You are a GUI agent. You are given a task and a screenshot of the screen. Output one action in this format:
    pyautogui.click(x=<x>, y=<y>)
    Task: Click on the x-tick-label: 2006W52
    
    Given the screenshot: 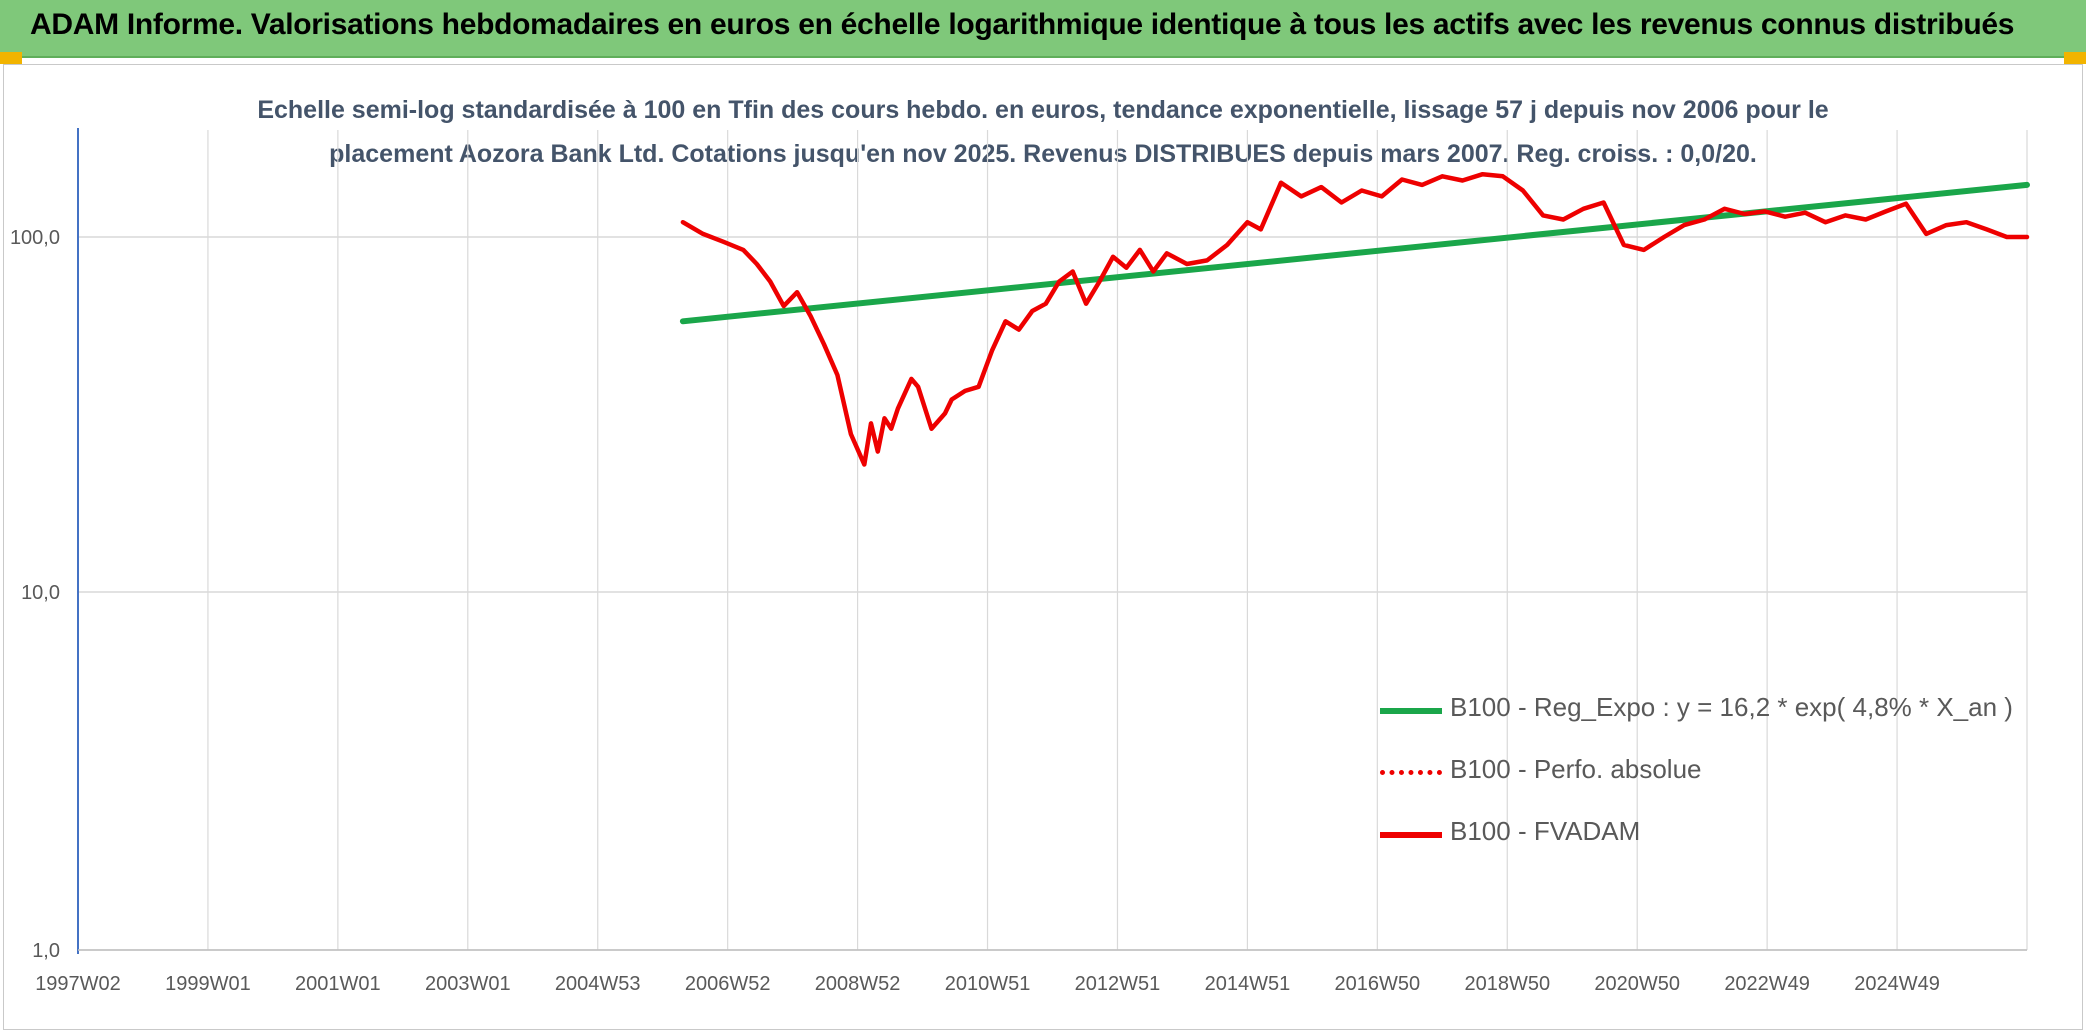 What is the action you would take?
    pyautogui.click(x=728, y=984)
    